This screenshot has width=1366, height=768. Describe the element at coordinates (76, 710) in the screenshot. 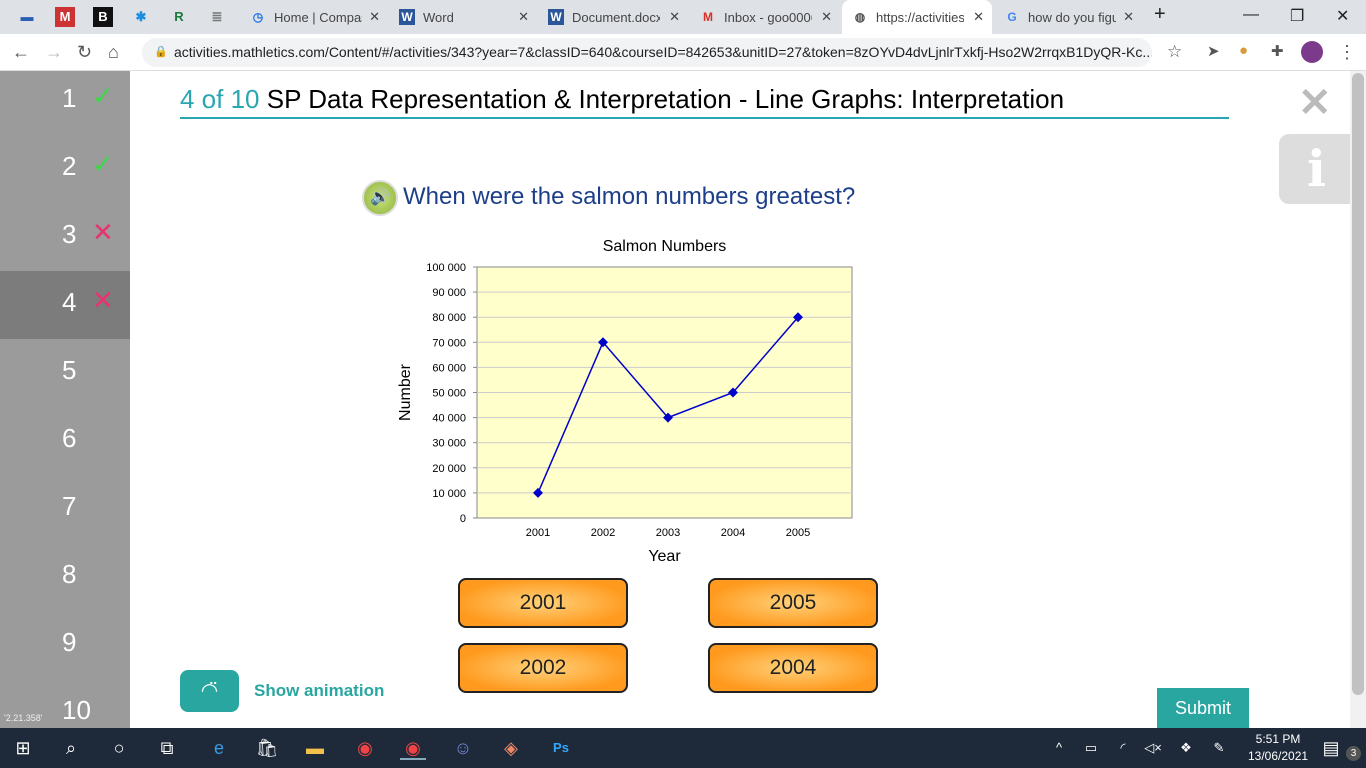

I see `sidebar-item-10: 10` at that location.